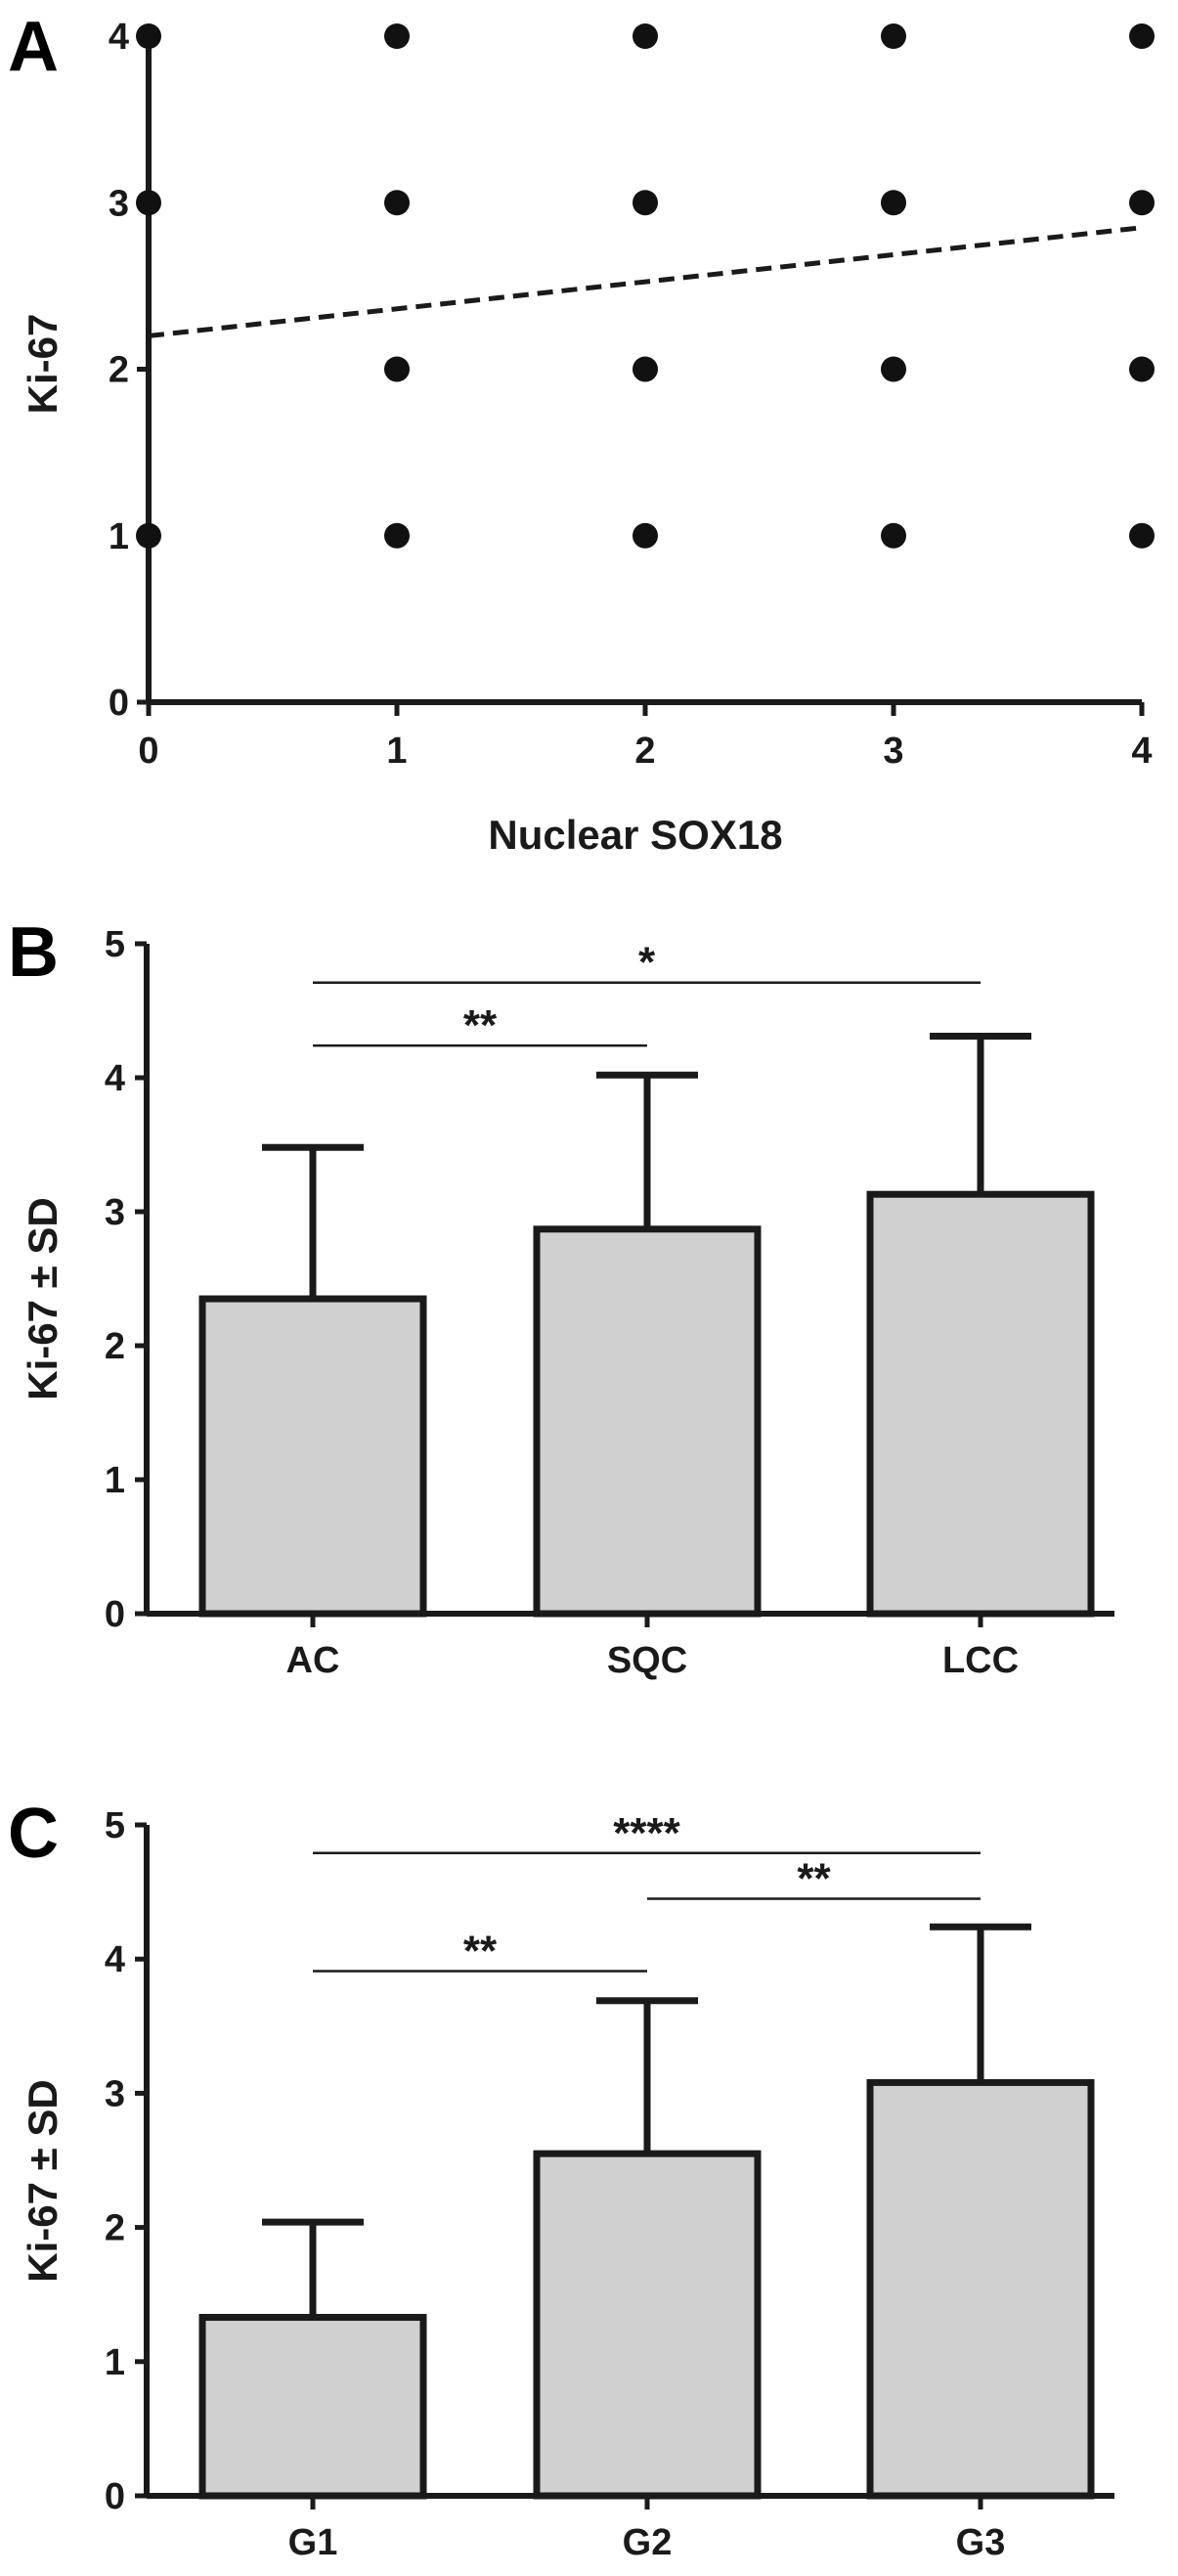 The width and height of the screenshot is (1178, 2576). What do you see at coordinates (33, 1834) in the screenshot?
I see `panel-letter-c: C` at bounding box center [33, 1834].